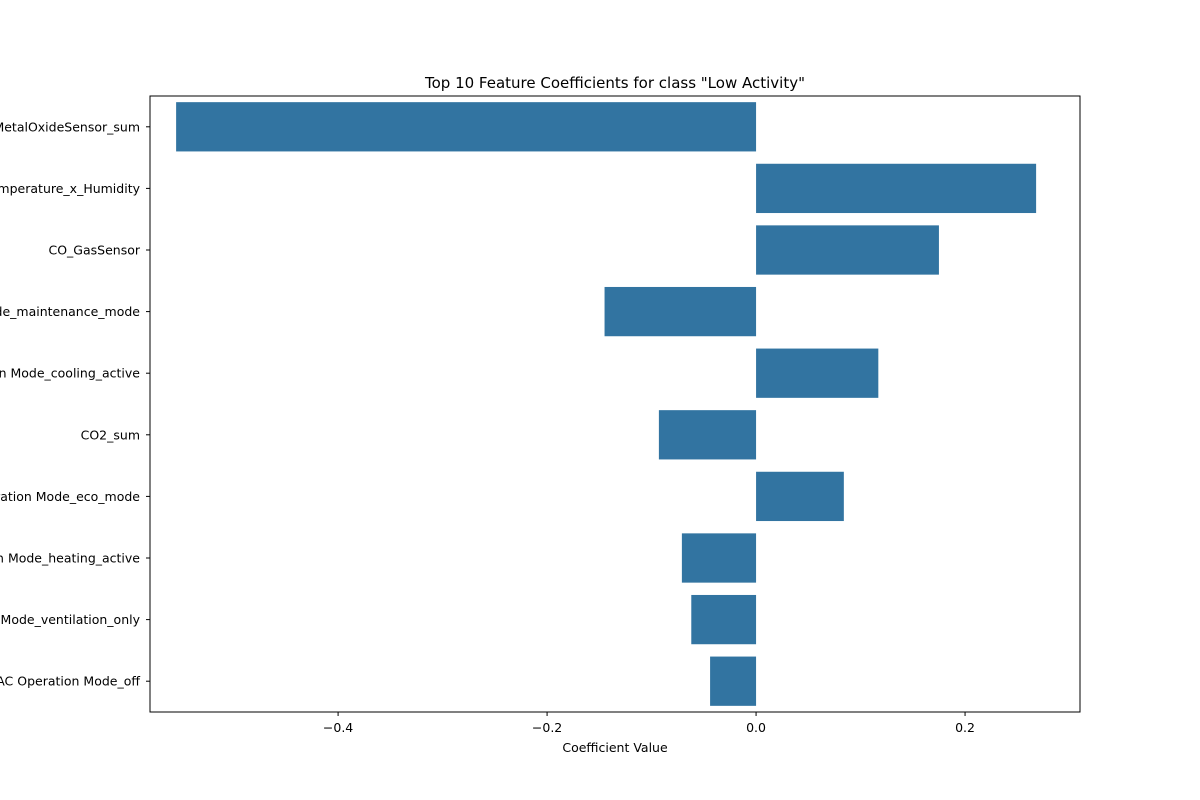 This screenshot has width=1200, height=800. I want to click on y-tick-label: HVAC Operation Mode_off, so click(70, 681).